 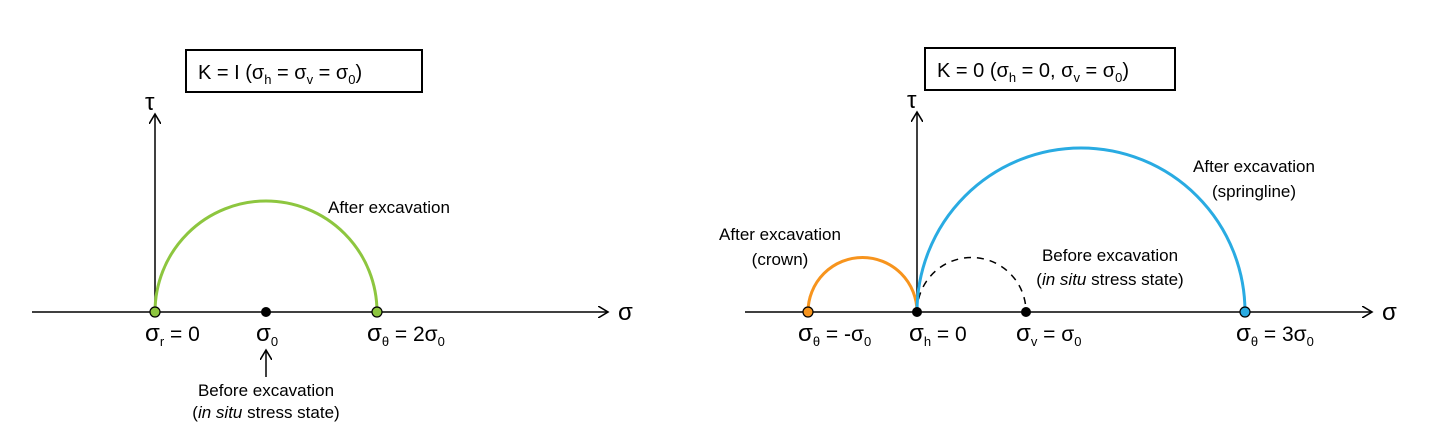 I want to click on left-tau-label: τ, so click(x=150, y=102).